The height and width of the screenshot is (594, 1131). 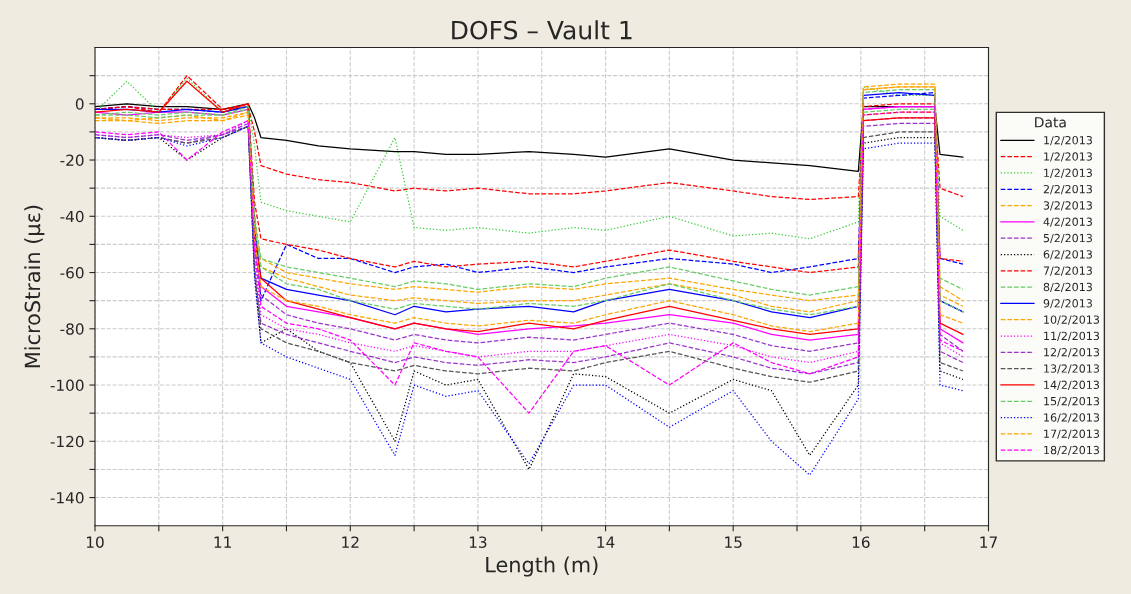 What do you see at coordinates (72, 273) in the screenshot?
I see `y-tick-label: -60` at bounding box center [72, 273].